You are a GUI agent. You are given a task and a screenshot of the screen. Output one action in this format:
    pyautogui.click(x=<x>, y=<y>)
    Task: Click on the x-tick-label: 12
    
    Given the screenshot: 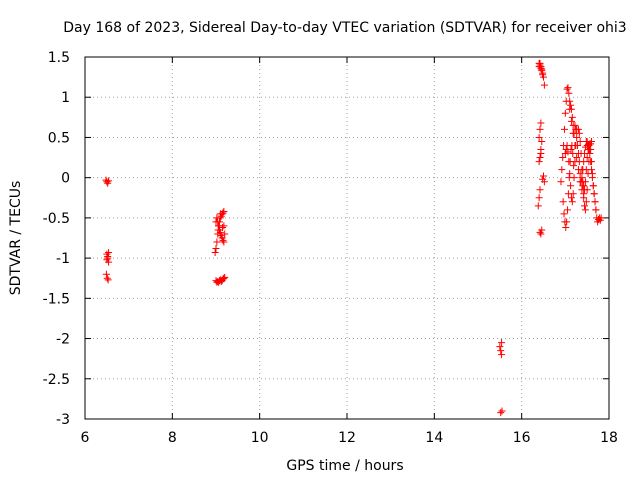 What is the action you would take?
    pyautogui.click(x=347, y=438)
    